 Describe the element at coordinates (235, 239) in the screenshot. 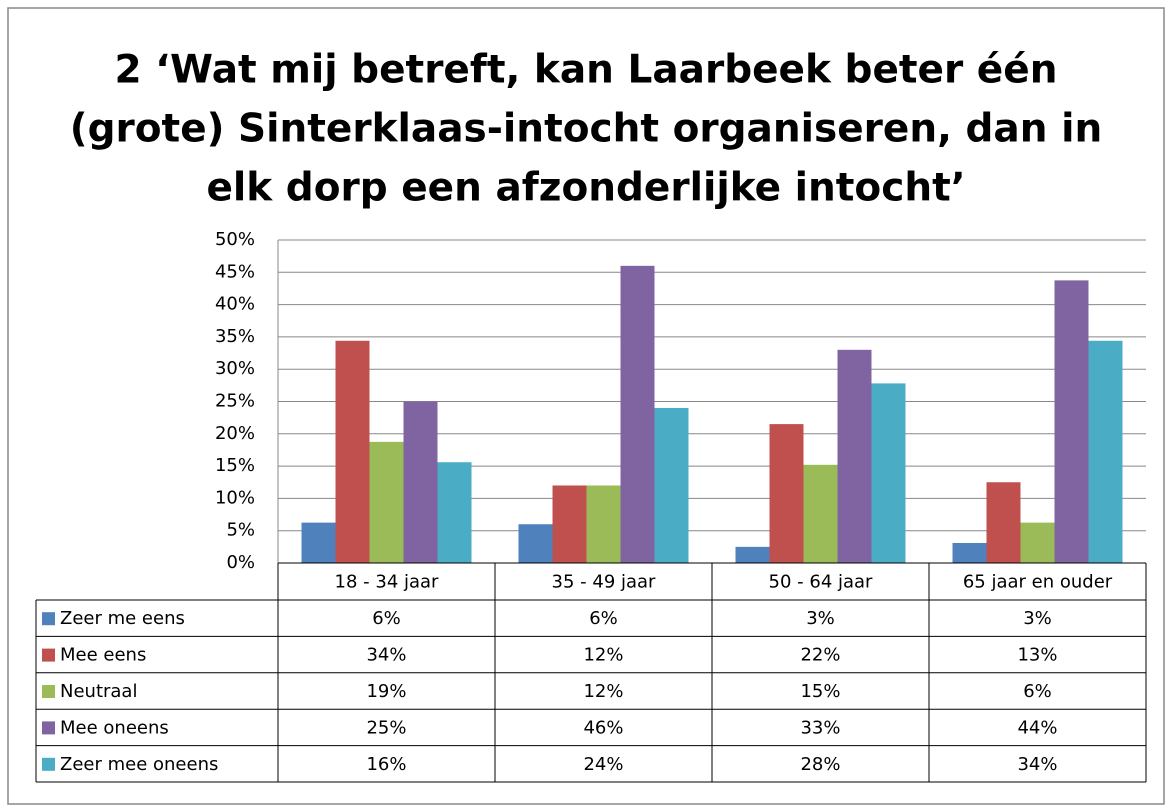

I see `y-tick-label: 50%` at that location.